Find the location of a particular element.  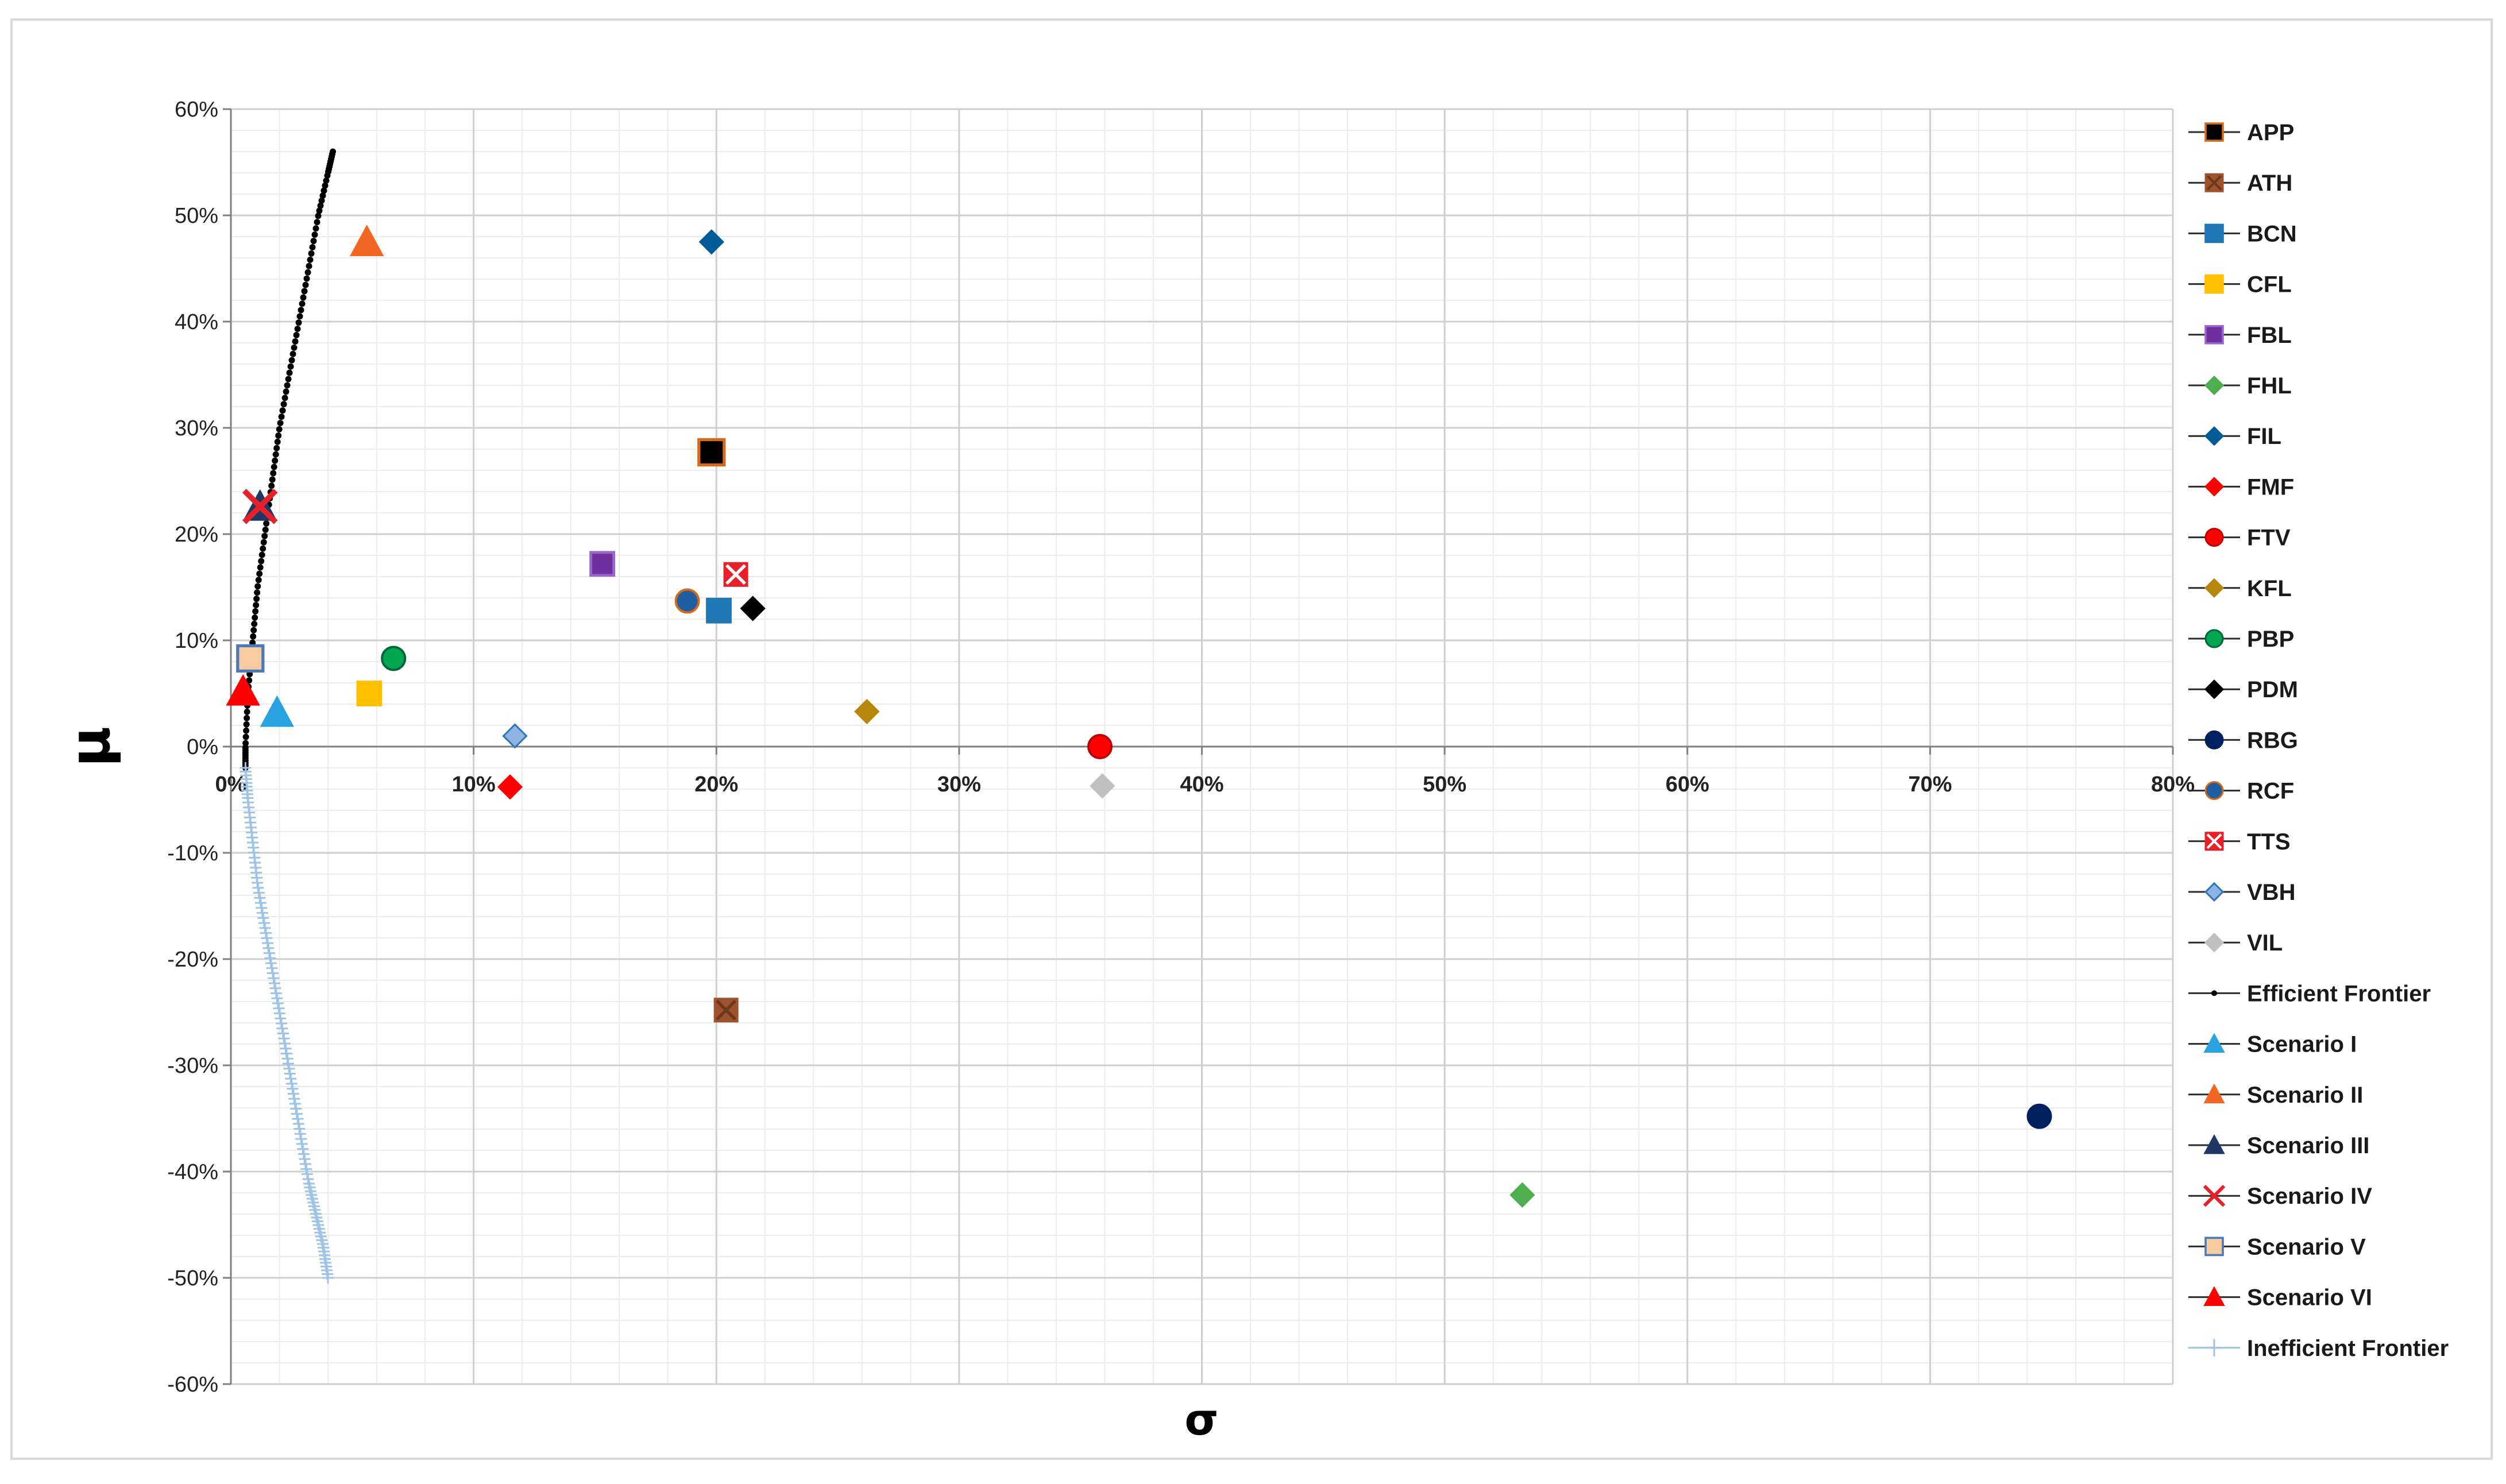

legend-label: Scenario IV is located at coordinates (2309, 1196).